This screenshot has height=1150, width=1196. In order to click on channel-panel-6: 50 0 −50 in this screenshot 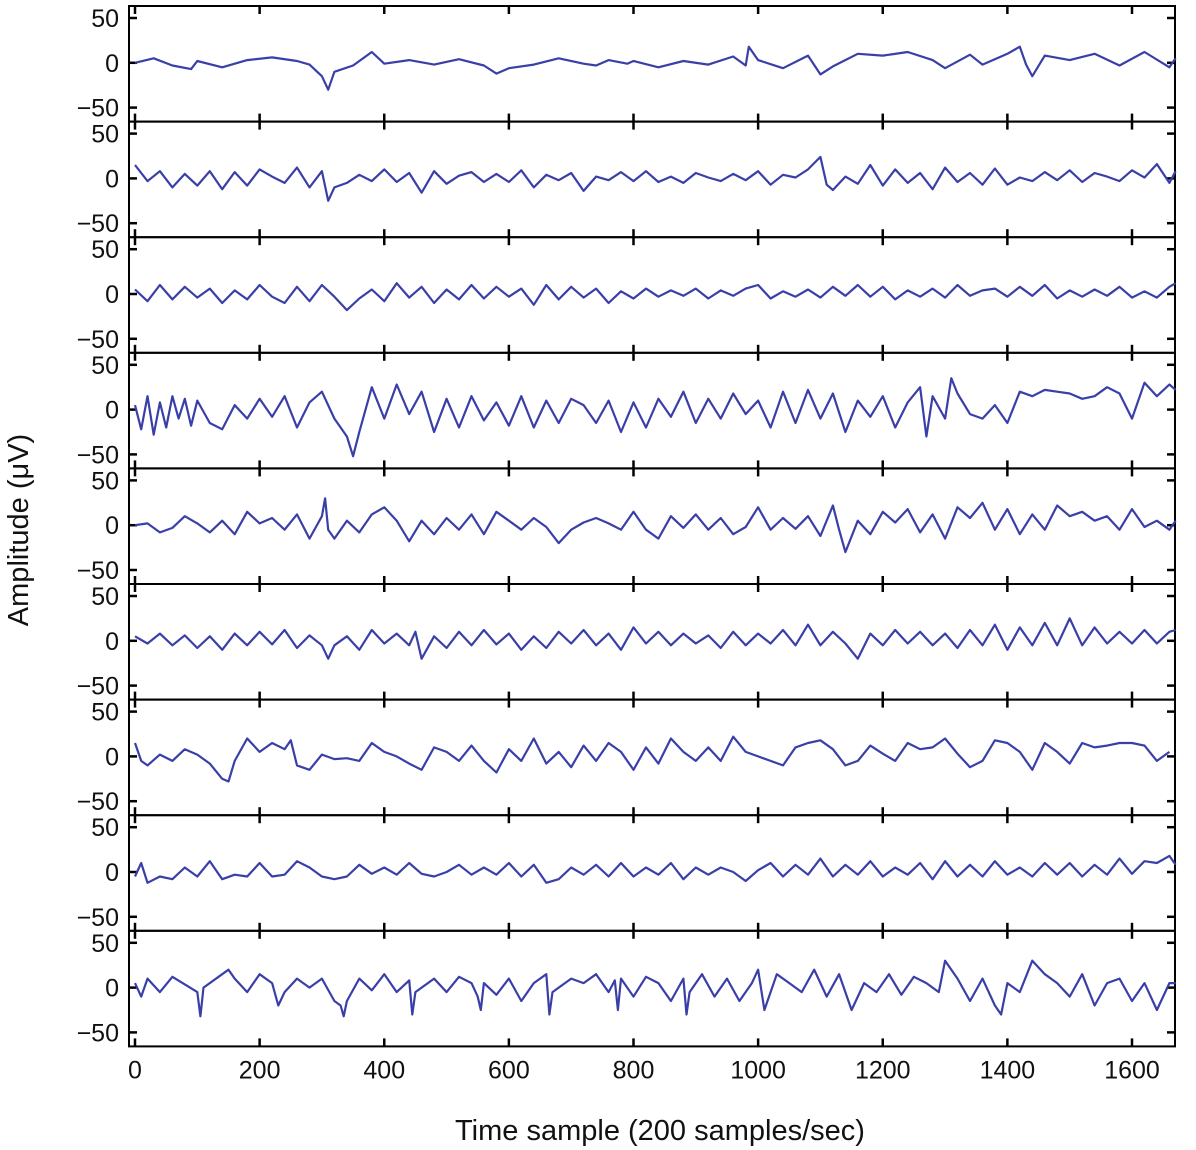, I will do `click(626, 642)`.